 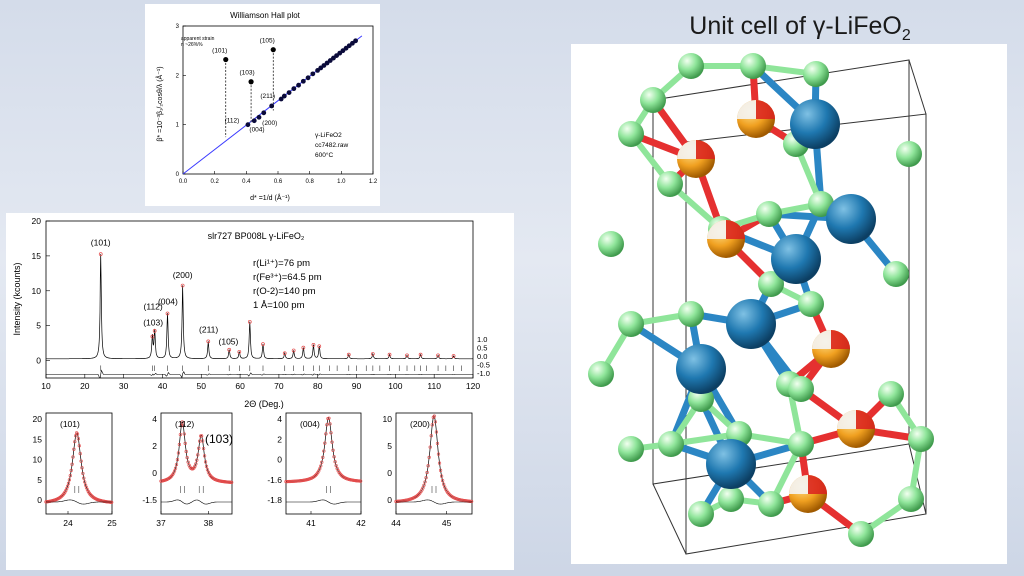 I want to click on xrd-xtick-label: 70, so click(x=279, y=386).